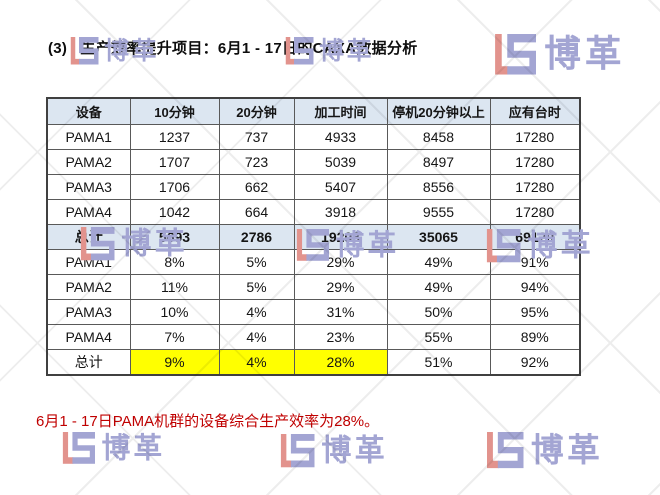 The height and width of the screenshot is (495, 660). Describe the element at coordinates (438, 237) in the screenshot. I see `value-cell: 35065` at that location.